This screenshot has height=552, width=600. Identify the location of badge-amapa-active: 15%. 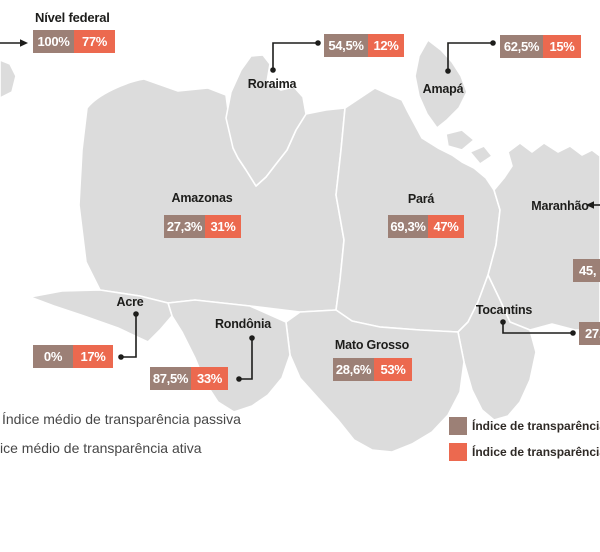
(562, 46).